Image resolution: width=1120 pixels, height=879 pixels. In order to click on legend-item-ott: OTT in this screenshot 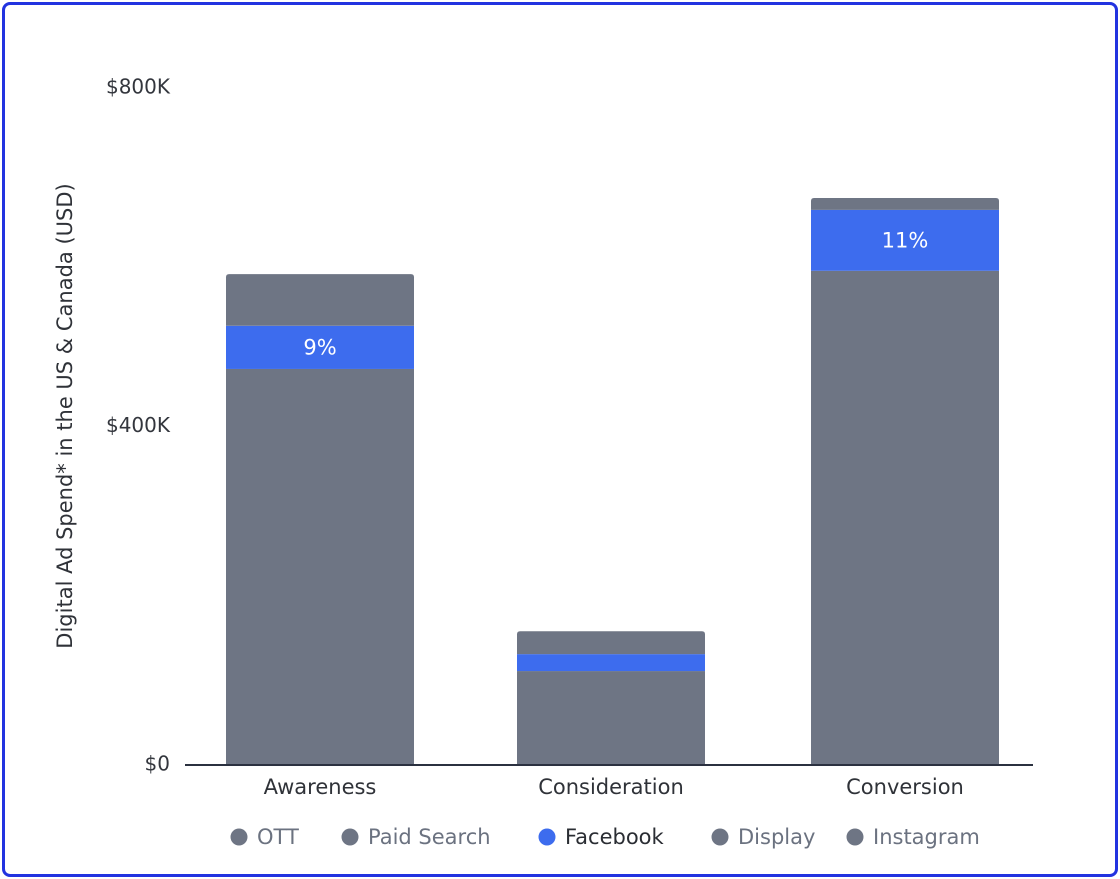, I will do `click(264, 837)`.